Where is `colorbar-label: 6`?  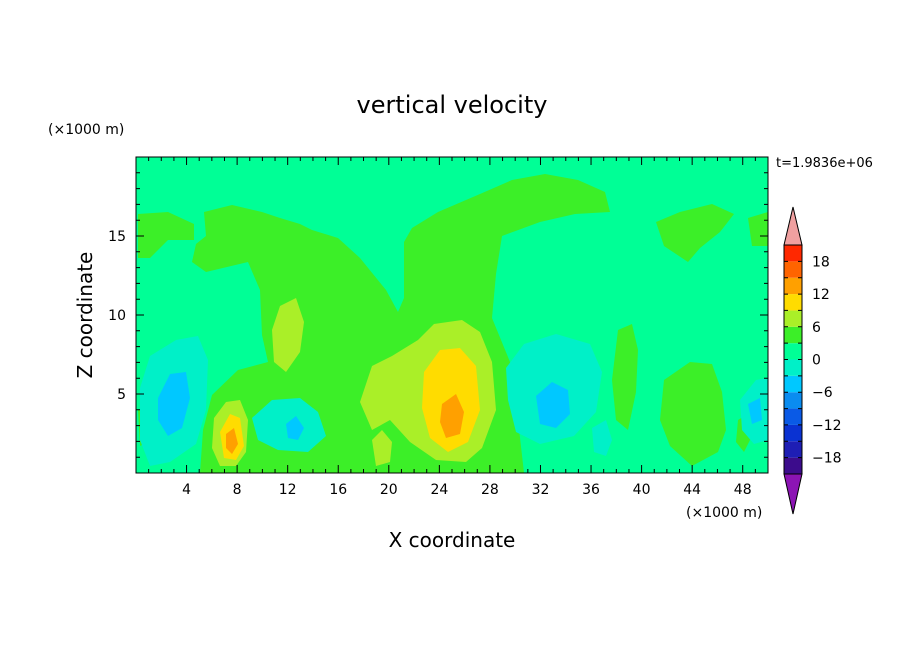
colorbar-label: 6 is located at coordinates (816, 328).